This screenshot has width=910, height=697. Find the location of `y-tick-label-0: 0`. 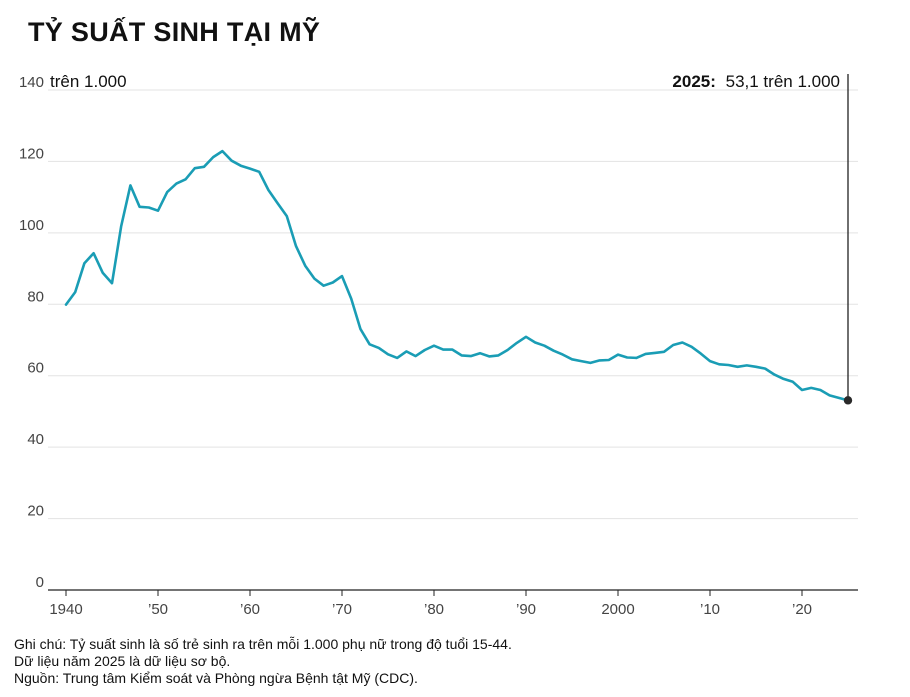

y-tick-label-0: 0 is located at coordinates (40, 582).